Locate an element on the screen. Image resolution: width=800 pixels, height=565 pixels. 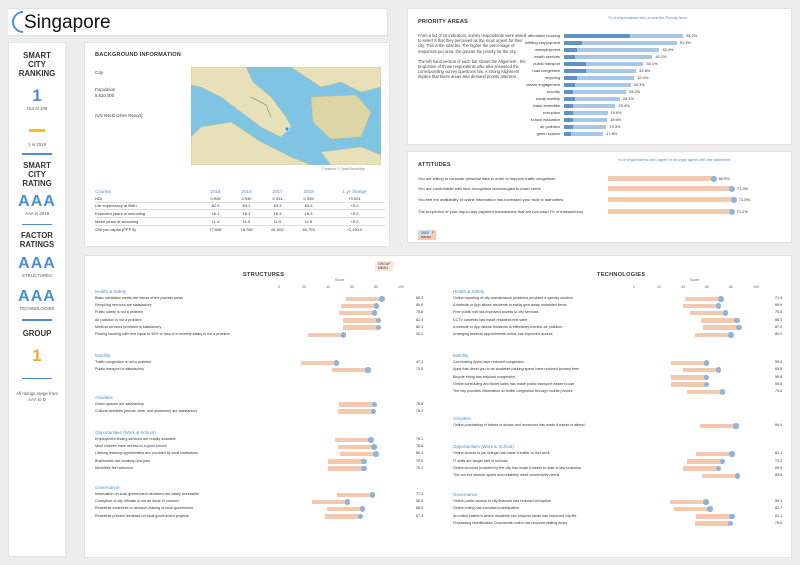
table-cell: +2,293.0 is located at coordinates (354, 228).